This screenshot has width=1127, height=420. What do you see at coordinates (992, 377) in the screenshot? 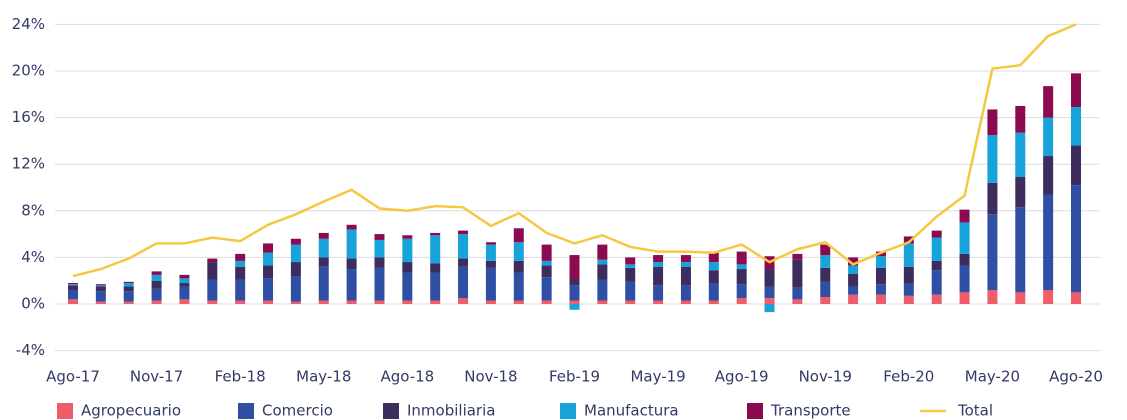
I see `x-tick-label: May-20` at bounding box center [992, 377].